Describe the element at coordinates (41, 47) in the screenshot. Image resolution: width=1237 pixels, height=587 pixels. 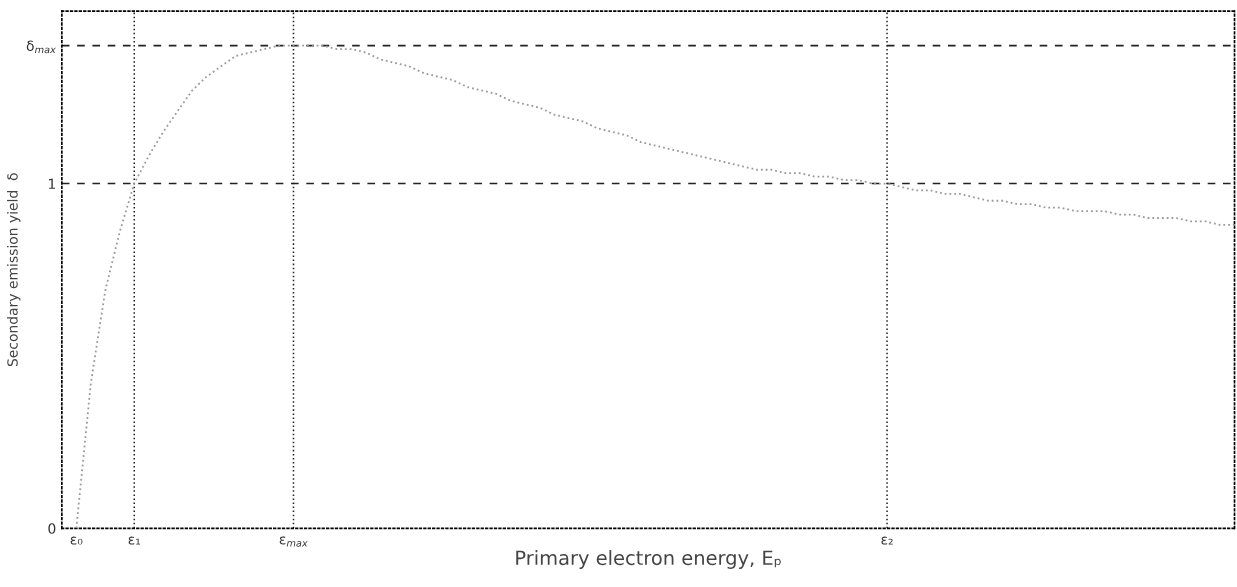
I see `y-tick-label: δ$_{max}$` at that location.